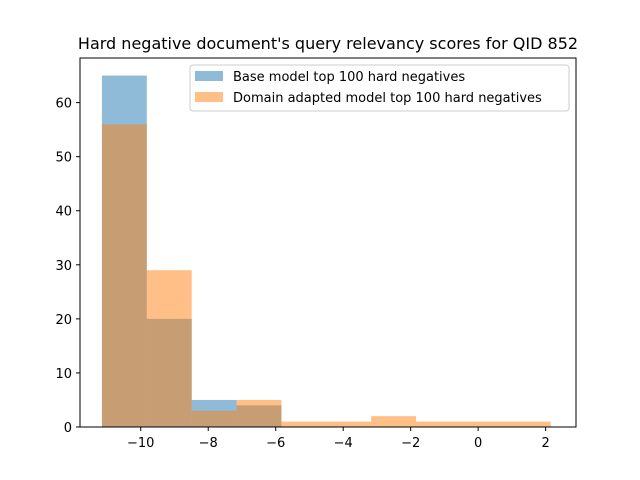 This screenshot has height=480, width=640. Describe the element at coordinates (343, 443) in the screenshot. I see `x-tick-label: −4` at that location.